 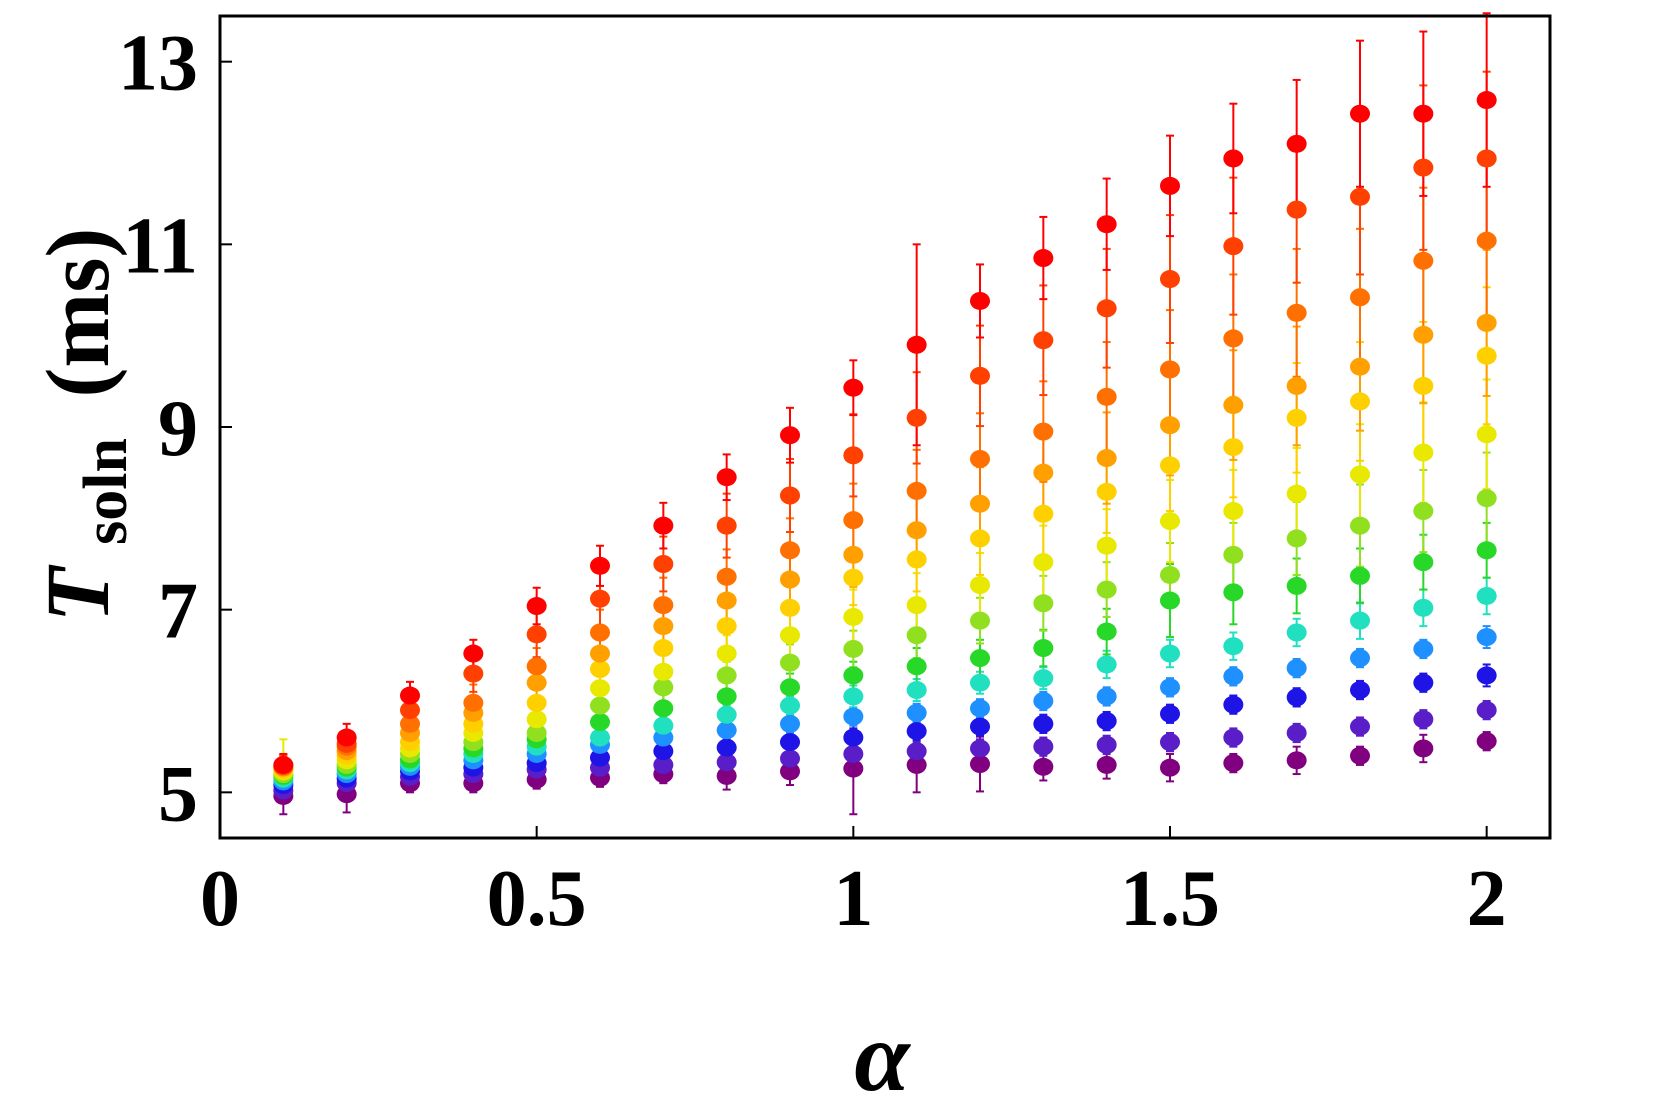 I want to click on y-tick-label: 13, so click(x=158, y=64).